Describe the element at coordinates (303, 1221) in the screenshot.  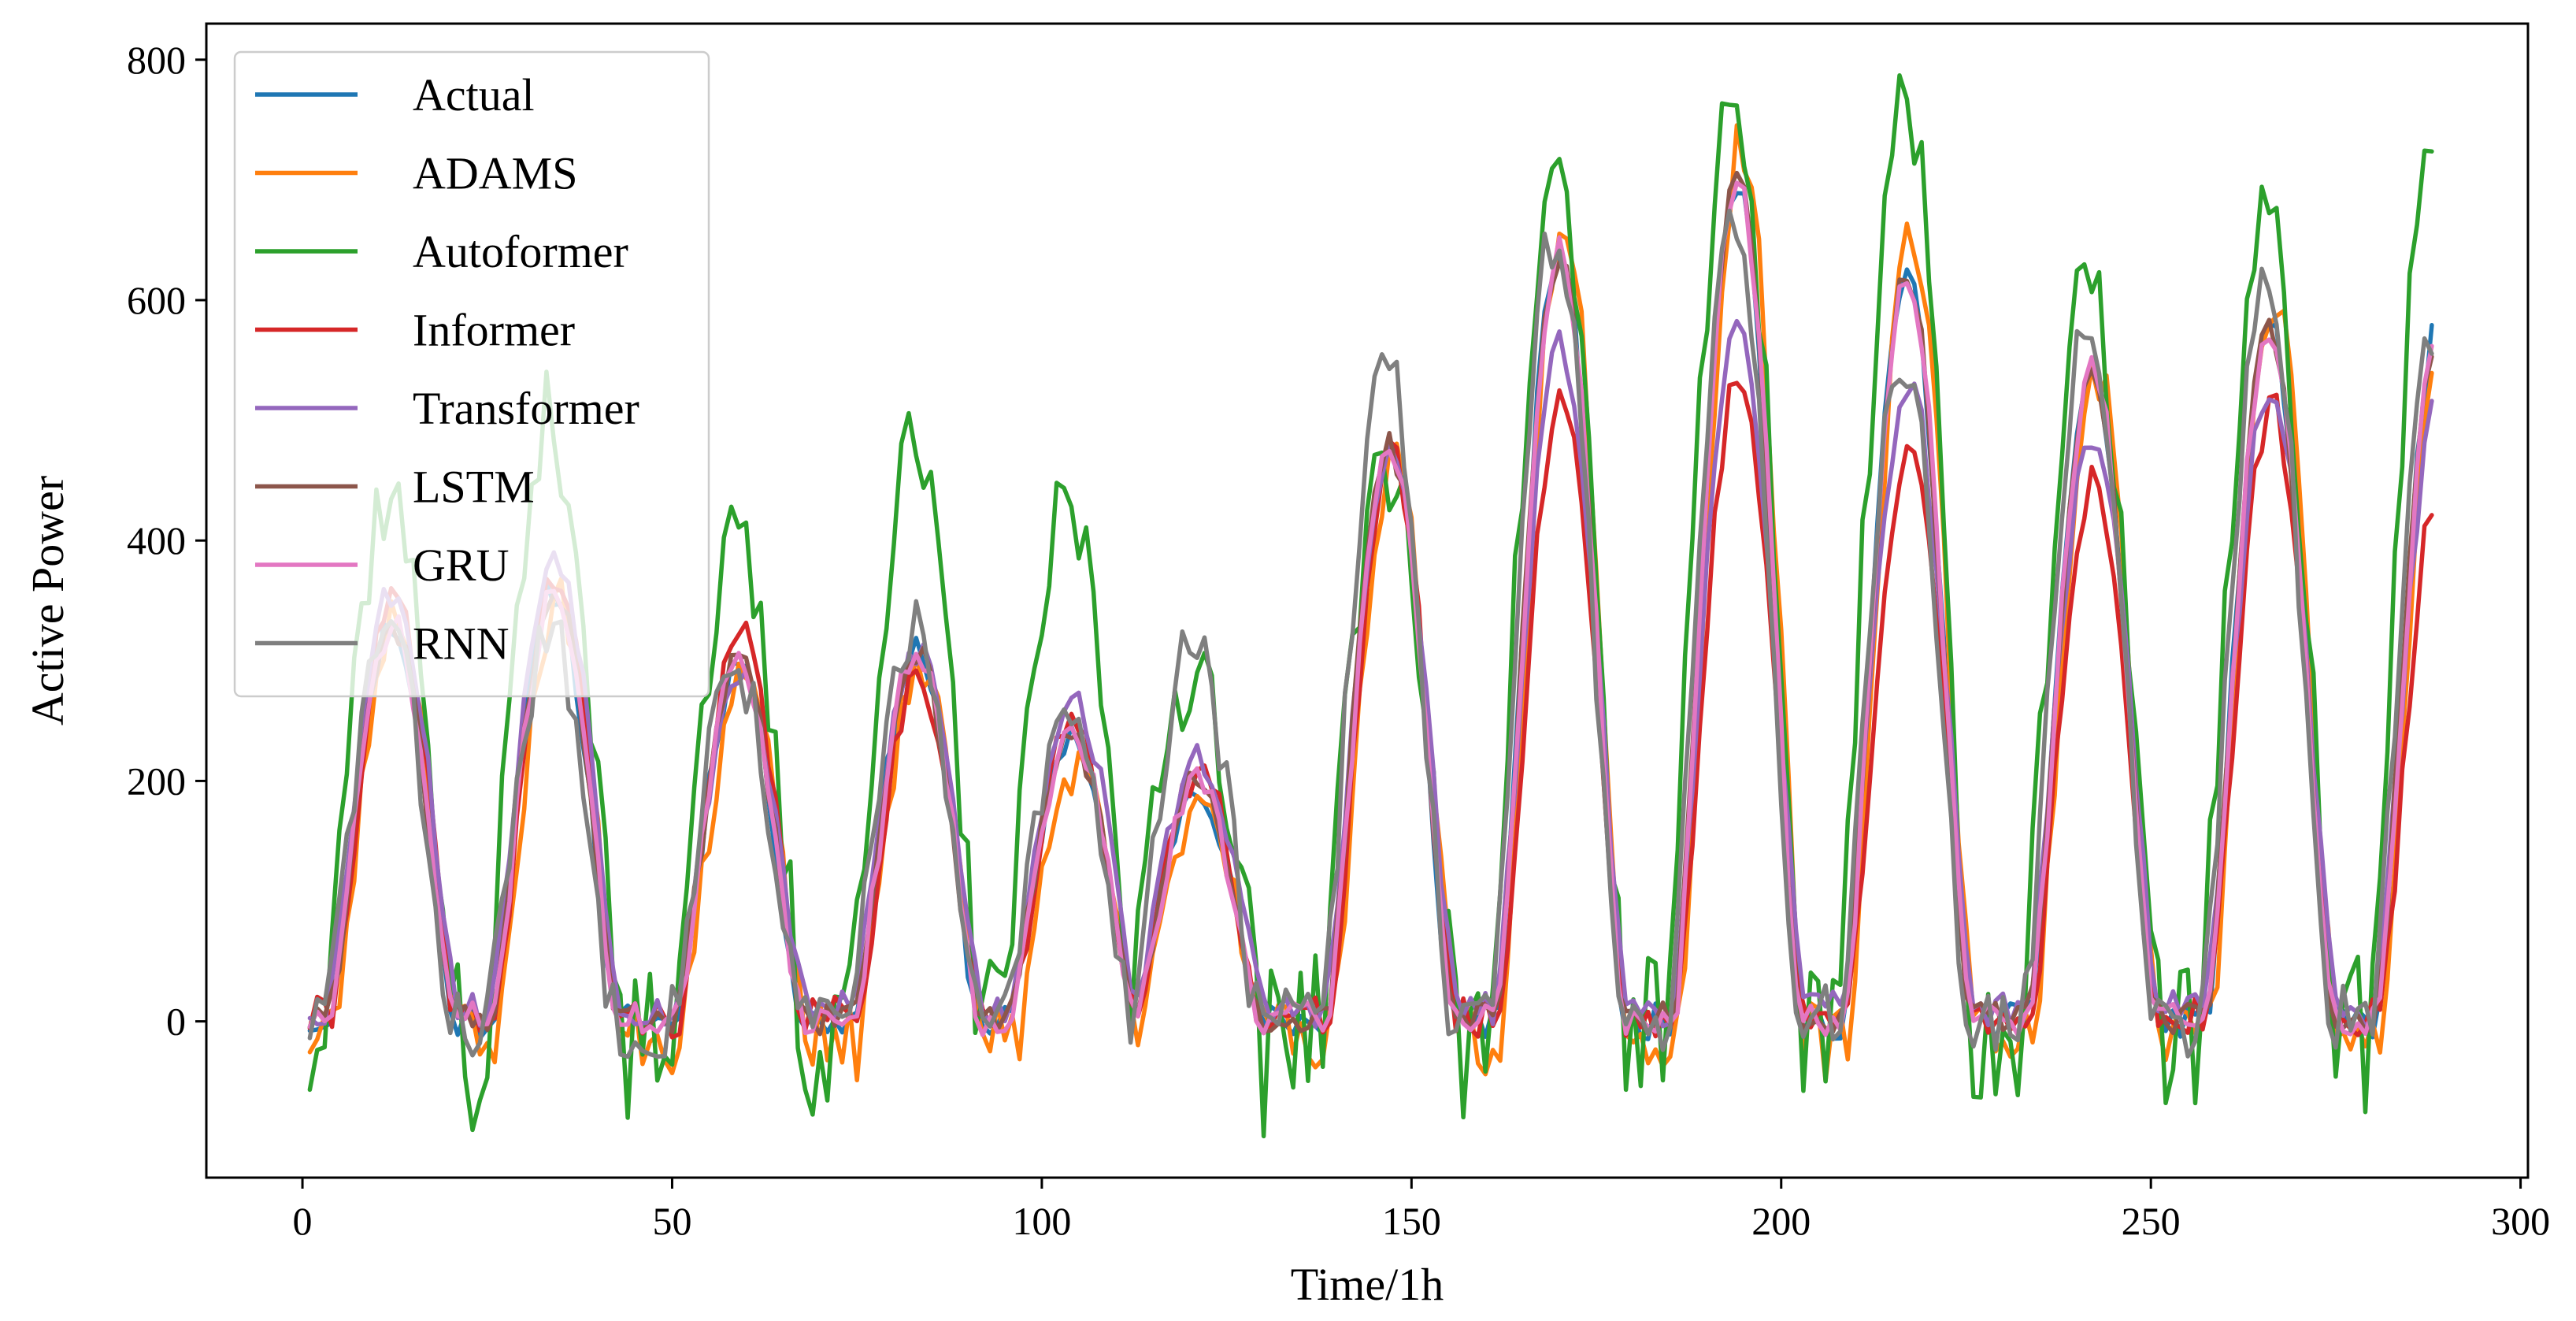
I see `x-tick-label: 0` at that location.